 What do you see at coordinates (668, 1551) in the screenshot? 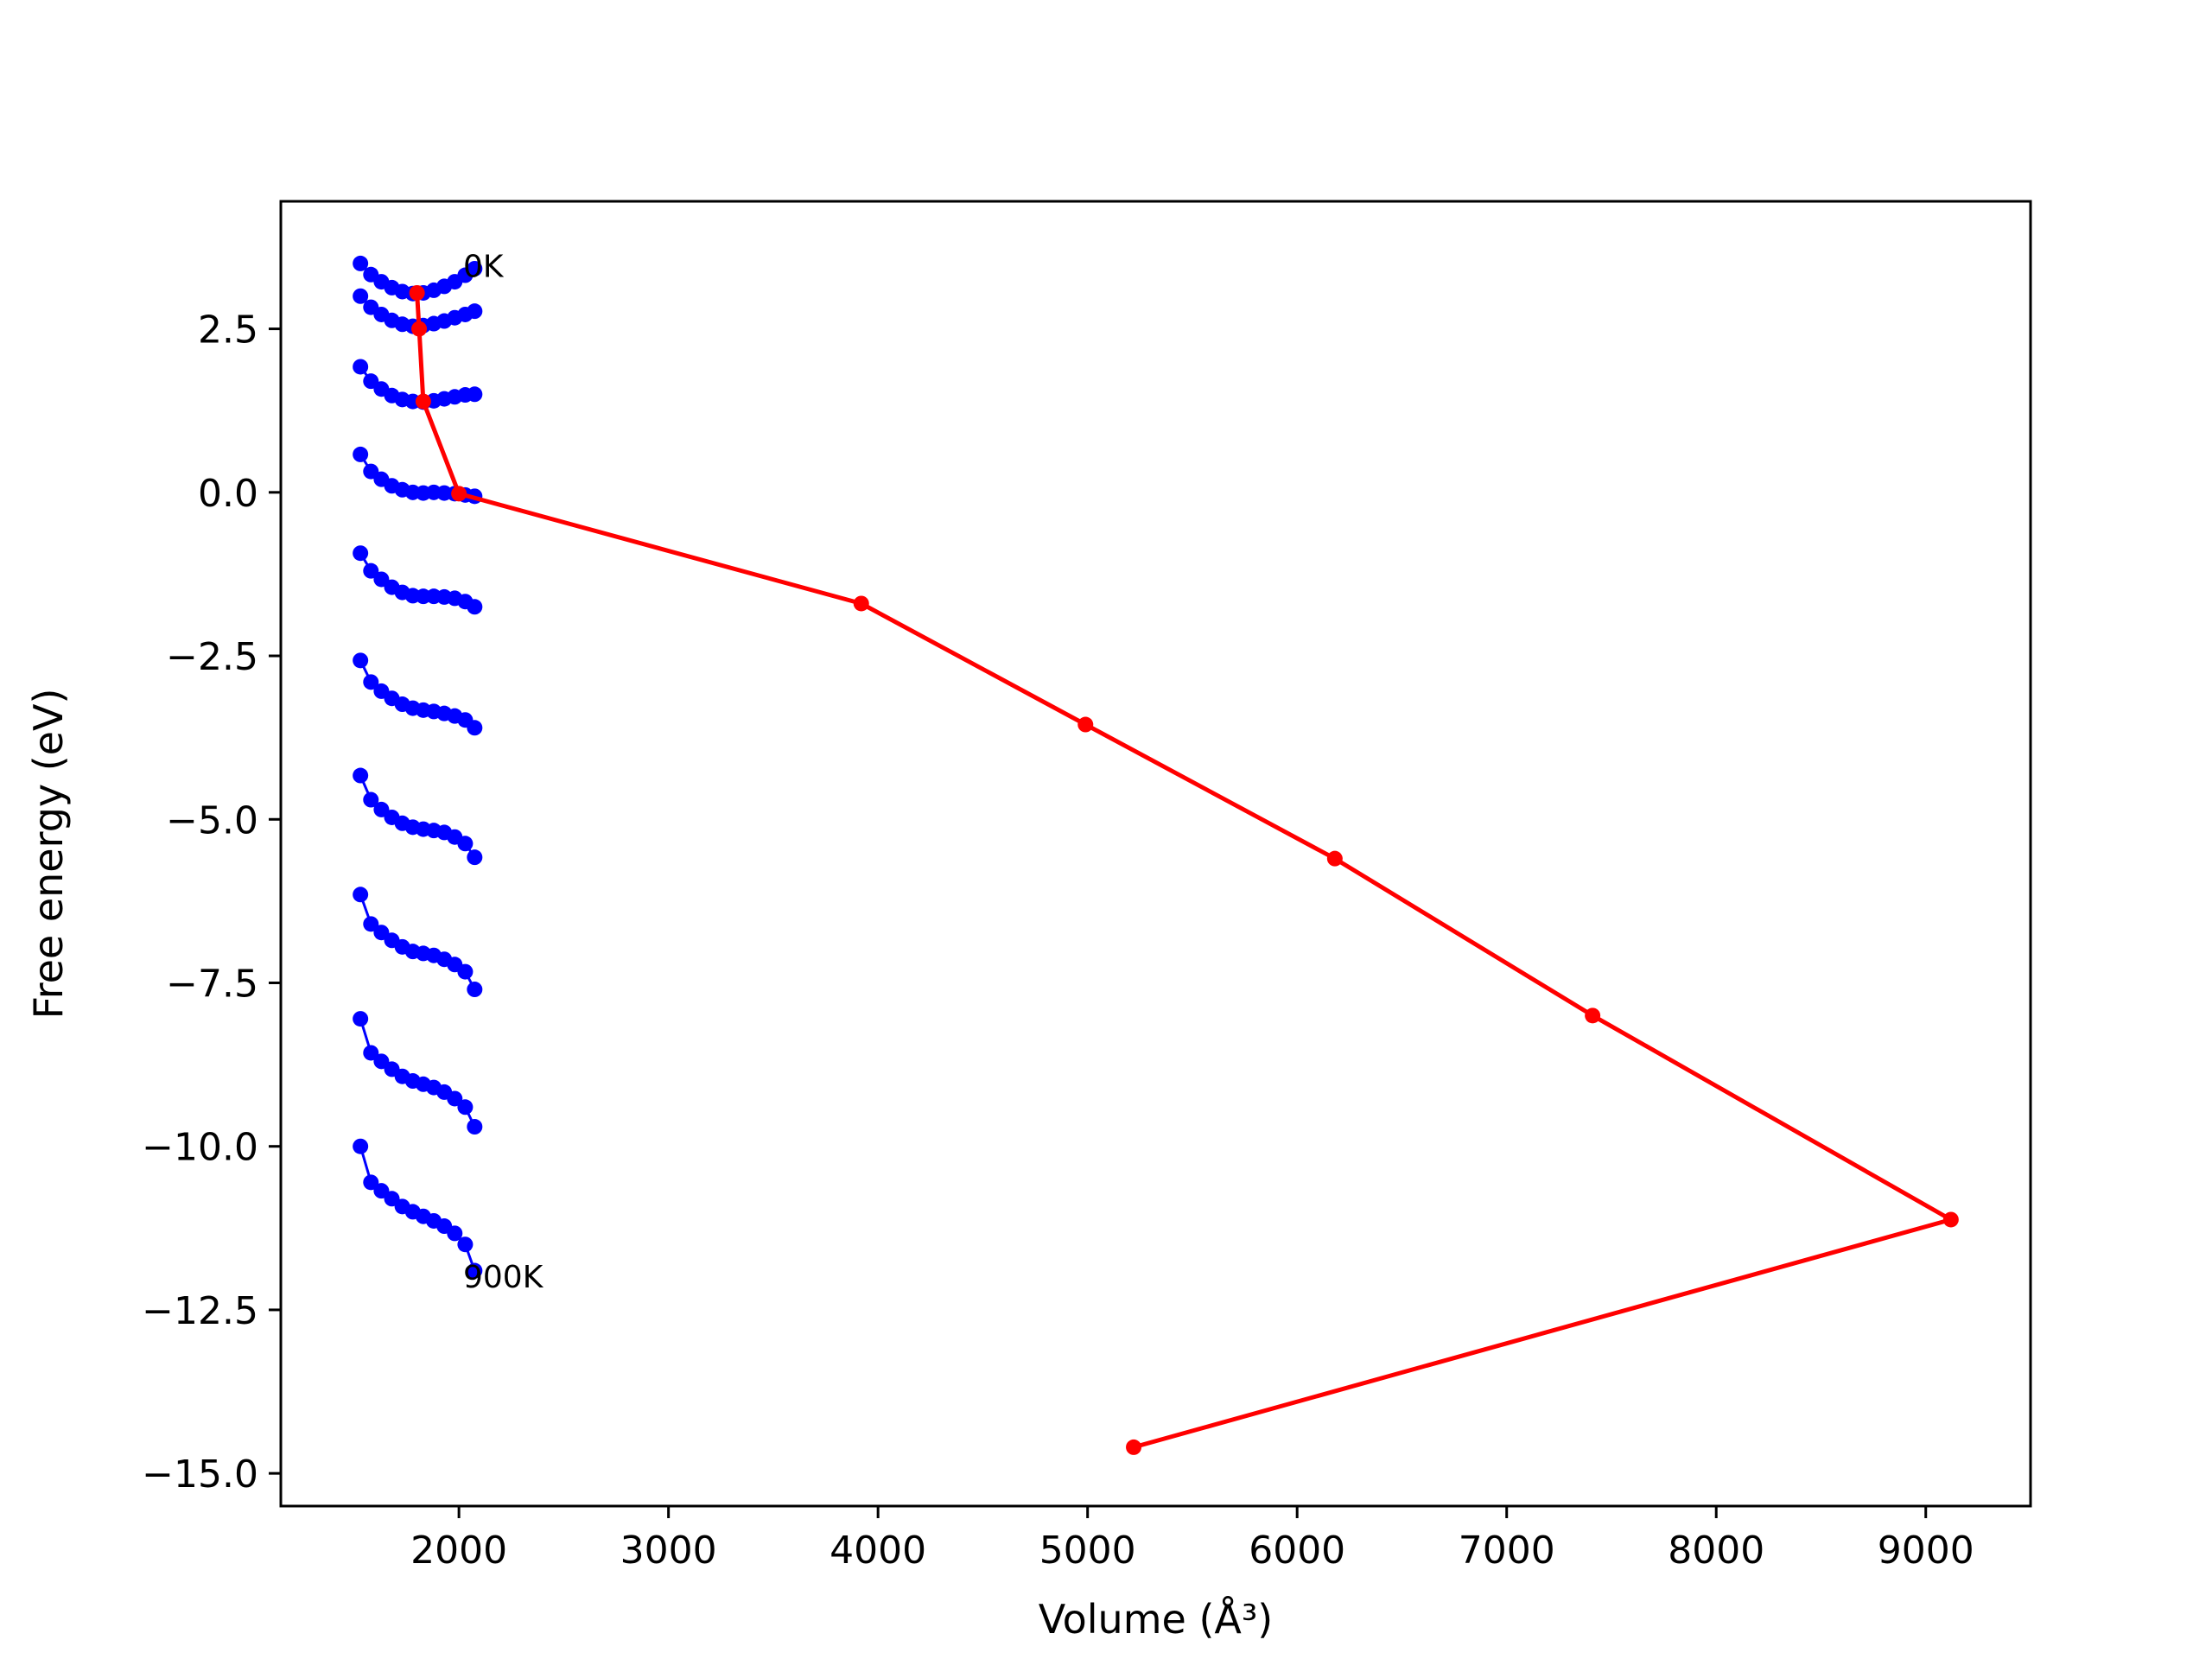
I see `x-tick-label-1: 3000` at bounding box center [668, 1551].